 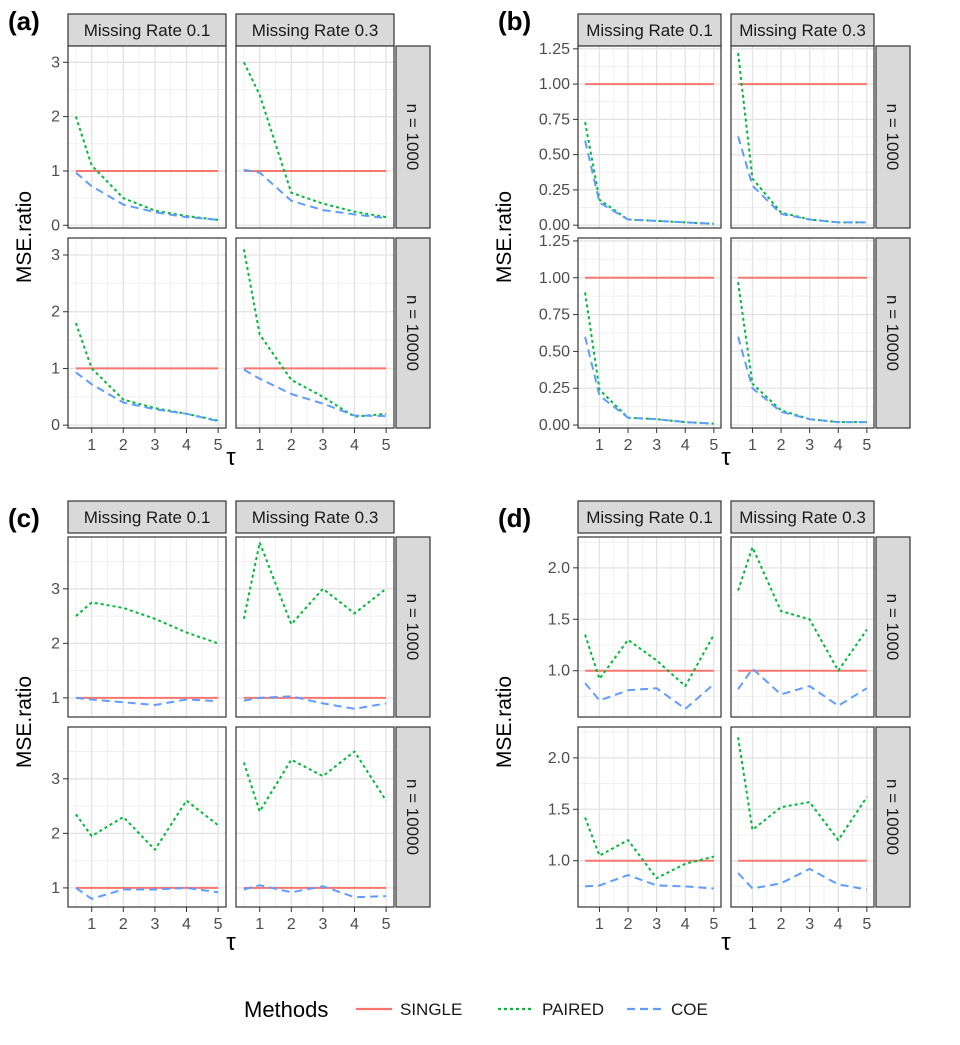 I want to click on row-strip-label: n = 1000, so click(x=412, y=627).